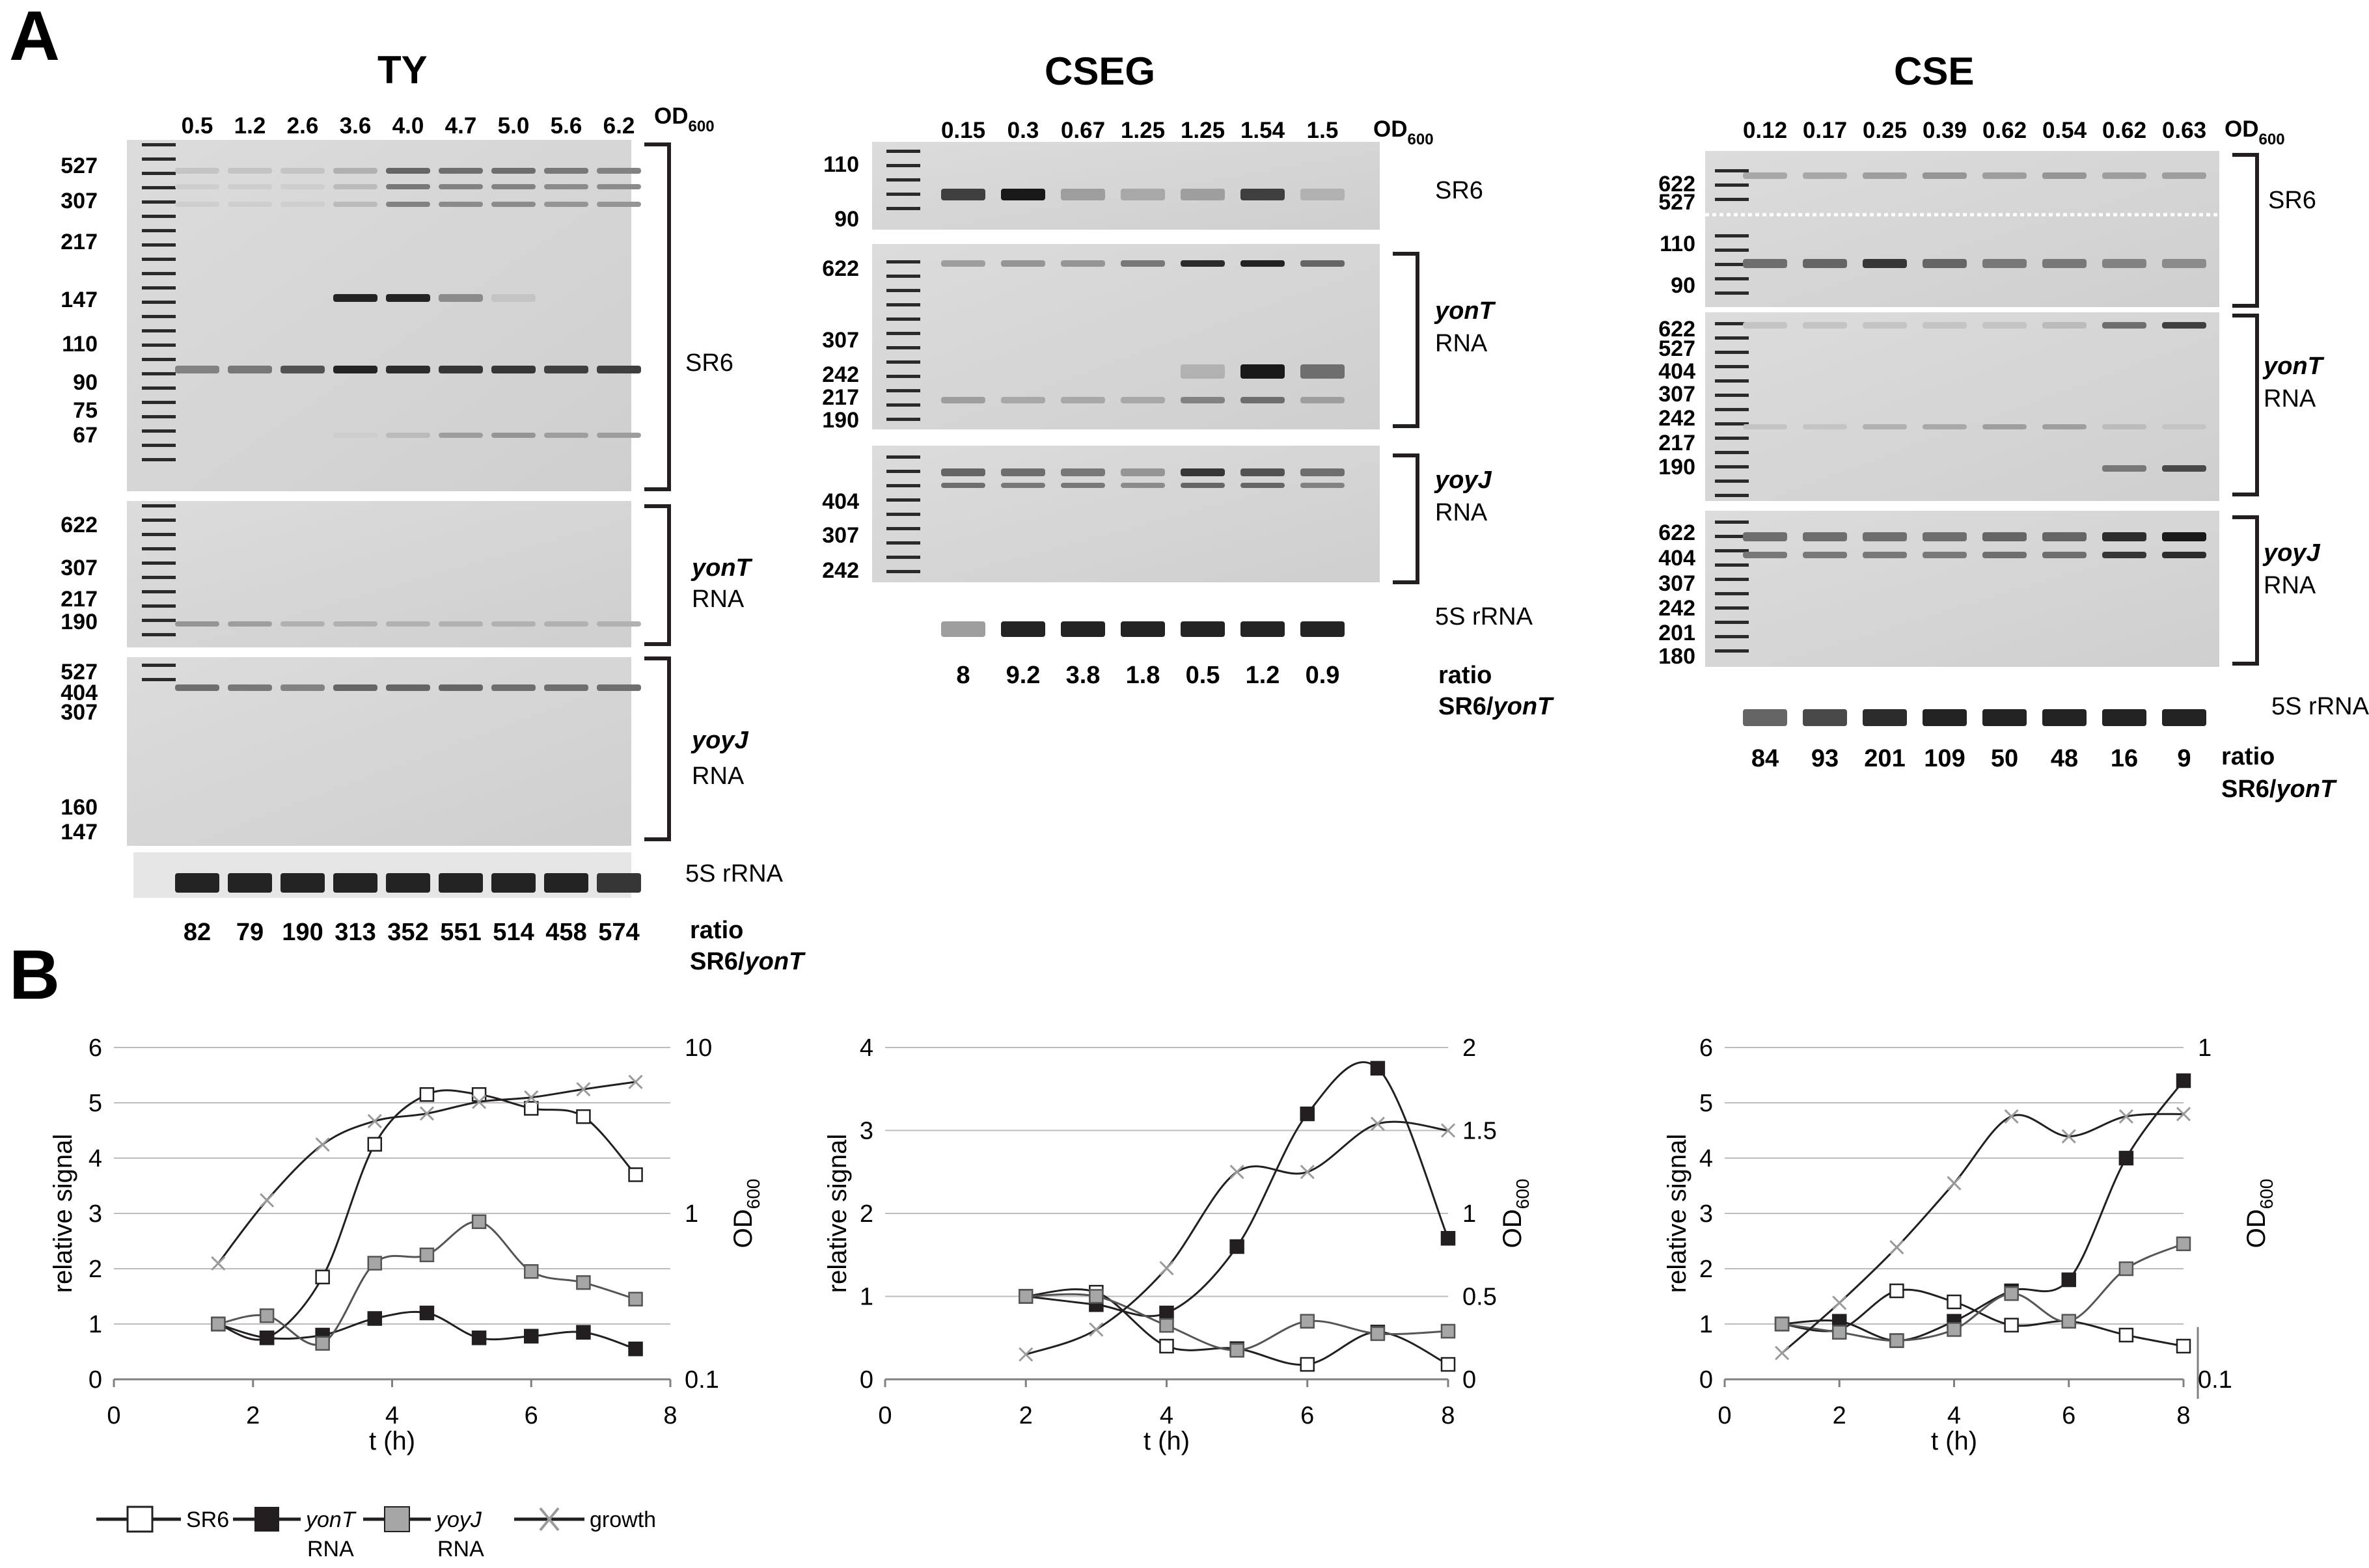  I want to click on y2-axis-title: OD600, so click(1516, 1214).